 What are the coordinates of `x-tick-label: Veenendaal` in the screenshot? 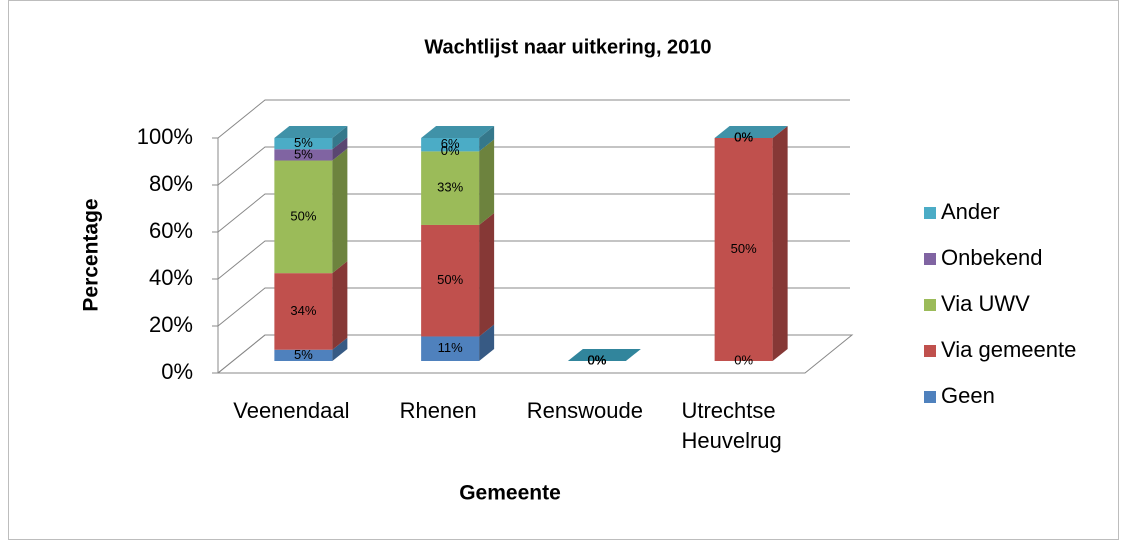 It's located at (291, 410).